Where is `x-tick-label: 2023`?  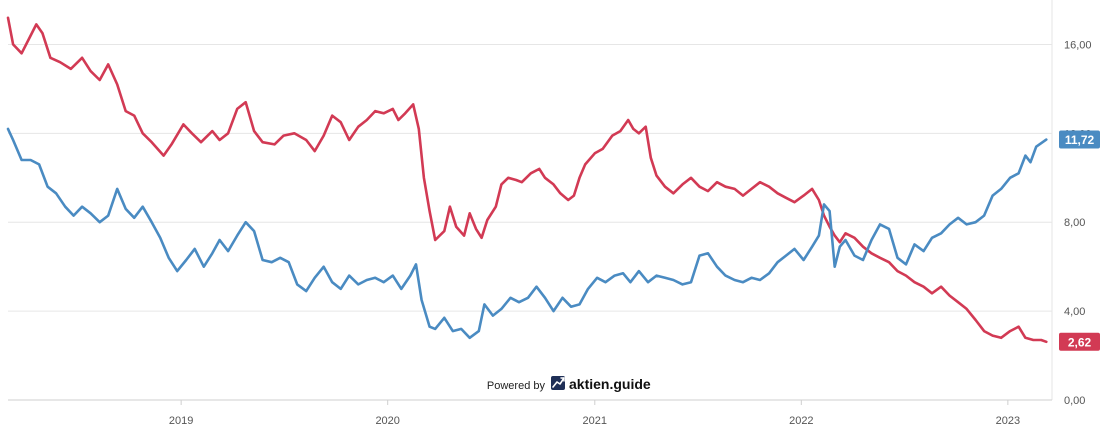
x-tick-label: 2023 is located at coordinates (1008, 421).